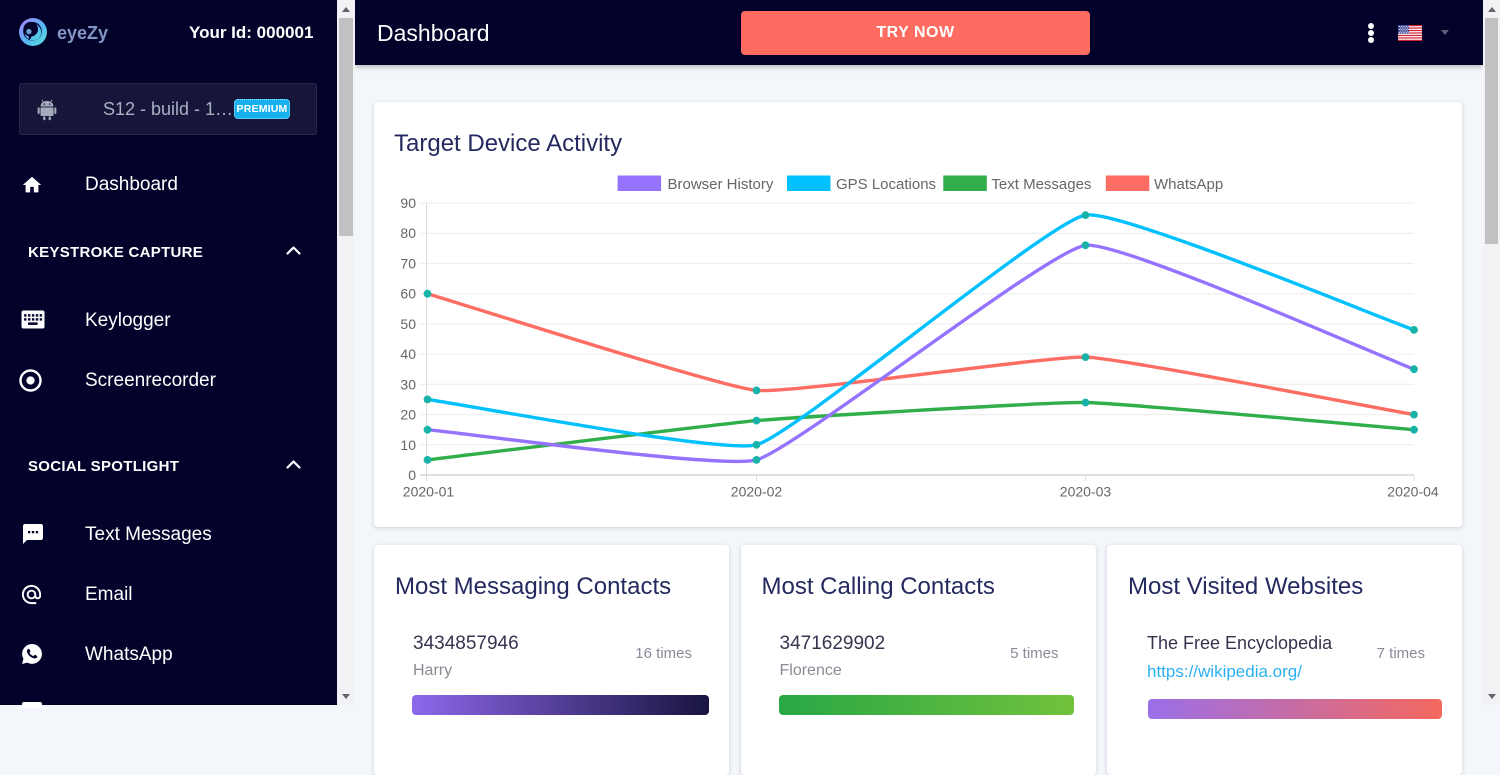 The width and height of the screenshot is (1500, 775). I want to click on svg-text: Browser History, so click(721, 184).